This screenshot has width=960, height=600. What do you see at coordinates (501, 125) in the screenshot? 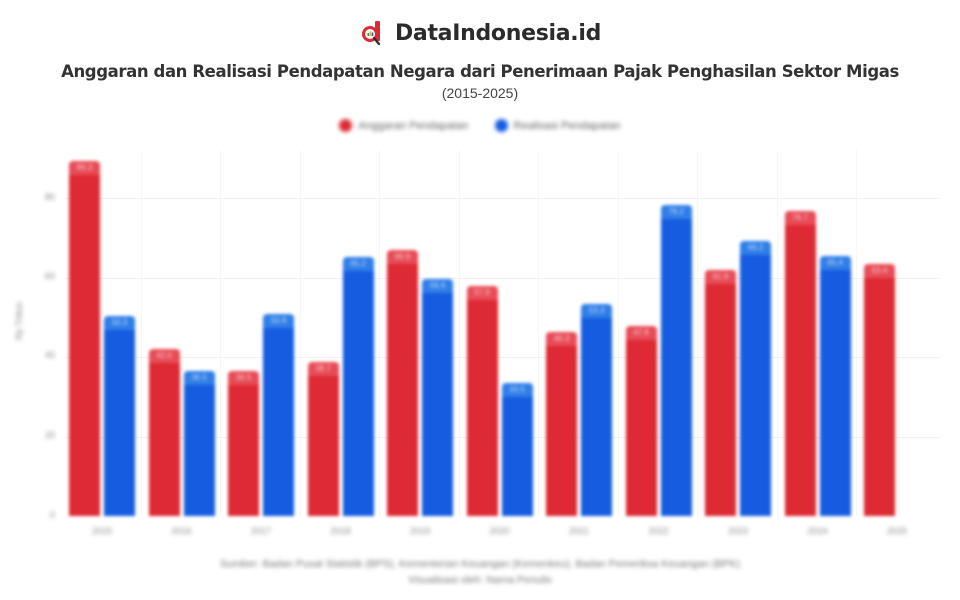
I see `legend-dot-blue-icon` at bounding box center [501, 125].